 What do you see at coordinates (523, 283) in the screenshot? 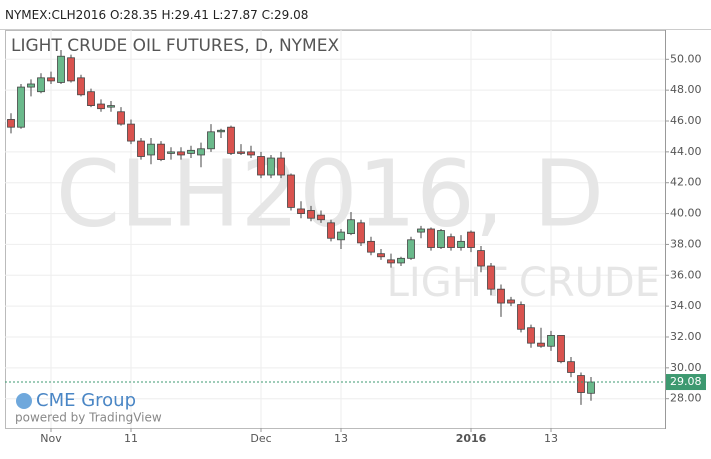
I see `watermark-sub: LIGHT CRUDE` at bounding box center [523, 283].